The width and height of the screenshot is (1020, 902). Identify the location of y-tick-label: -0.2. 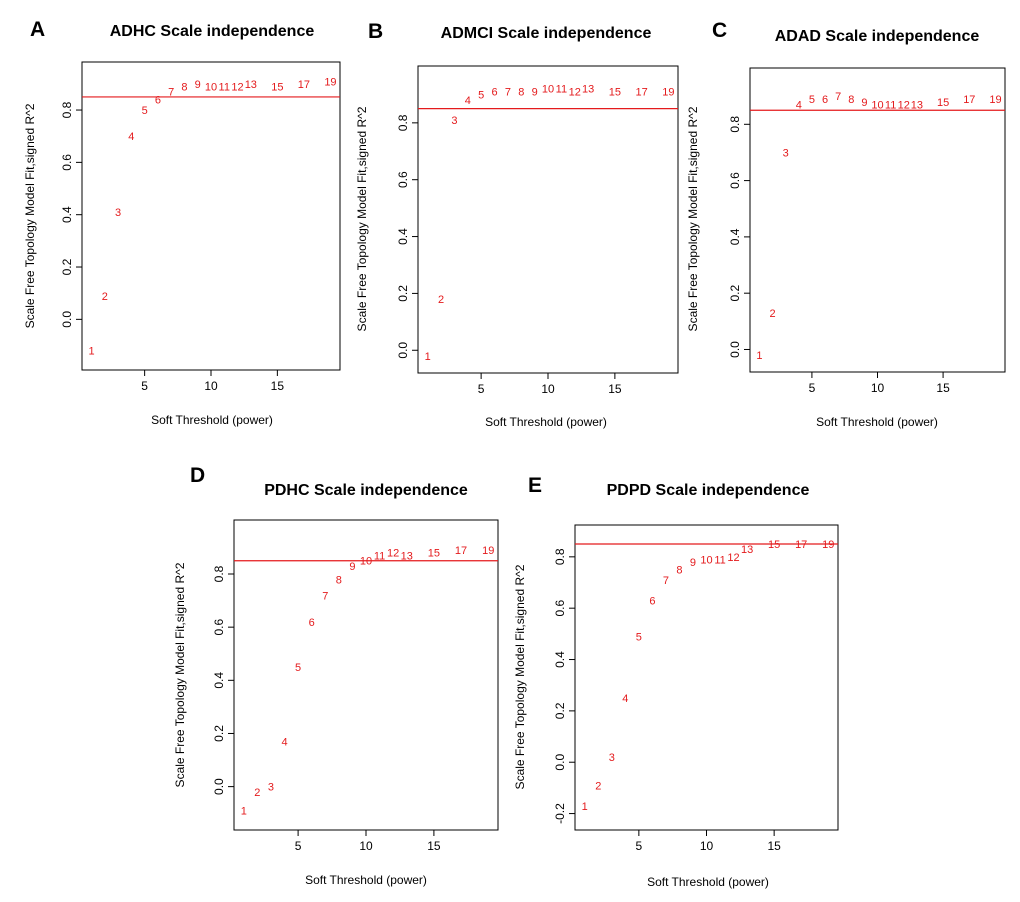
(560, 813).